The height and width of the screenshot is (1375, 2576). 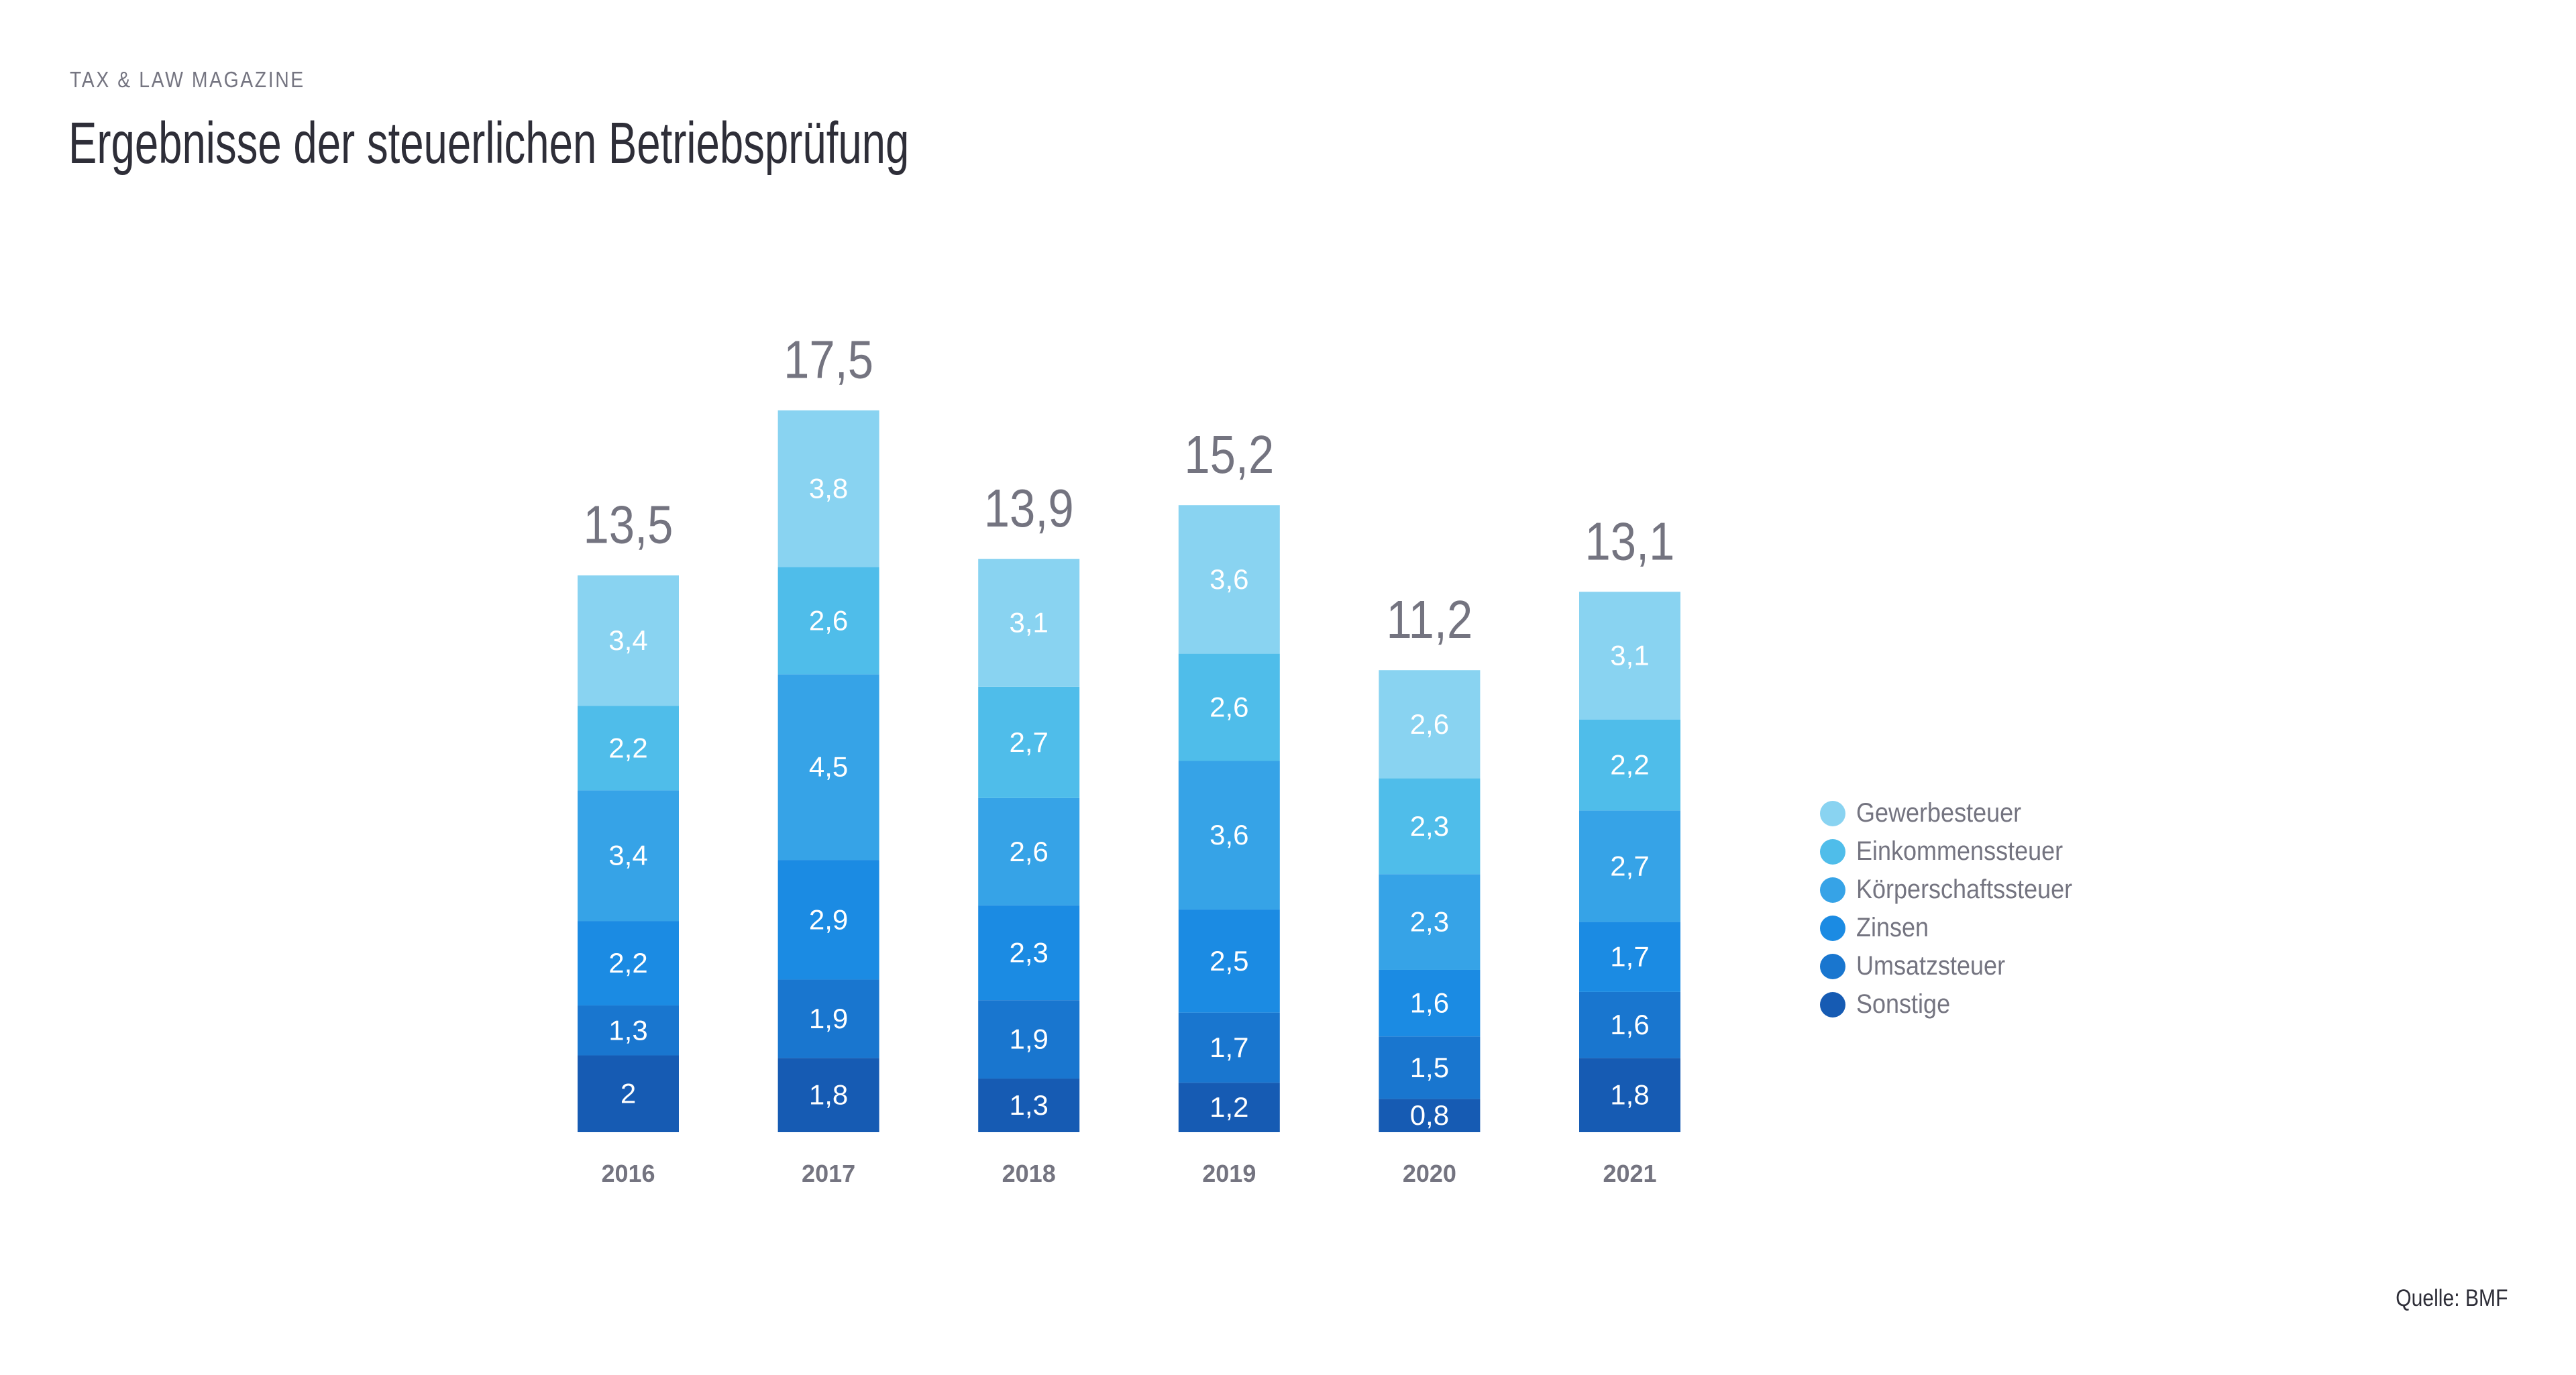 I want to click on segment-value-label: 3,8, so click(x=828, y=489).